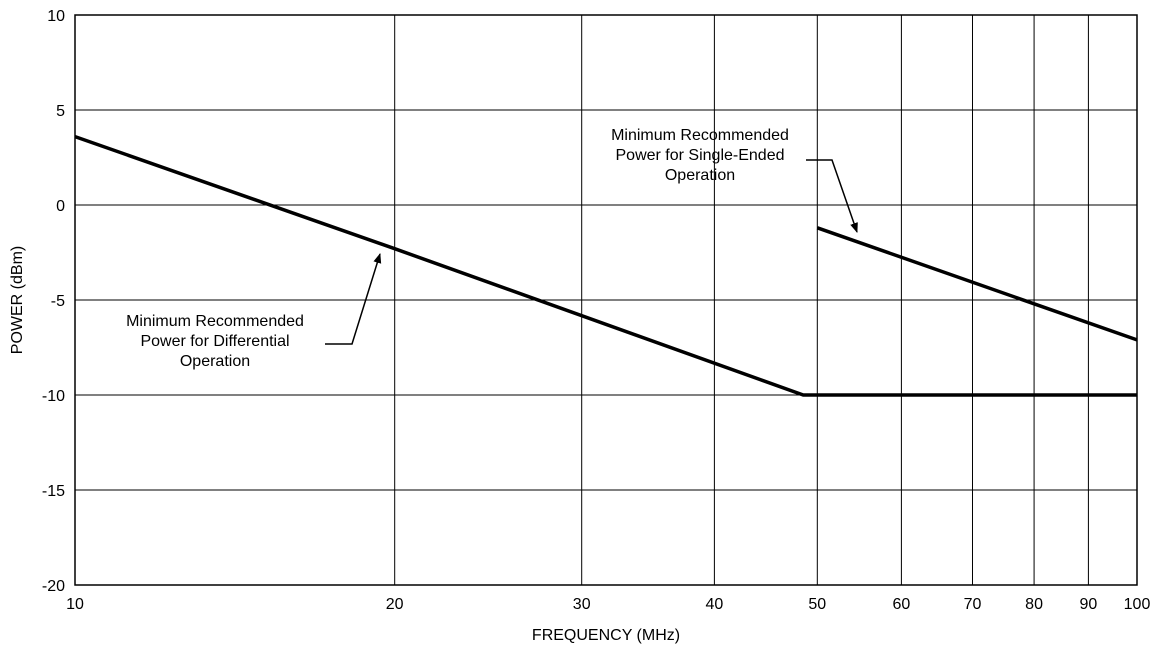 The image size is (1156, 650). I want to click on y-tick-labels: 10 5 0 -5 -10 -15 -20, so click(53, 301).